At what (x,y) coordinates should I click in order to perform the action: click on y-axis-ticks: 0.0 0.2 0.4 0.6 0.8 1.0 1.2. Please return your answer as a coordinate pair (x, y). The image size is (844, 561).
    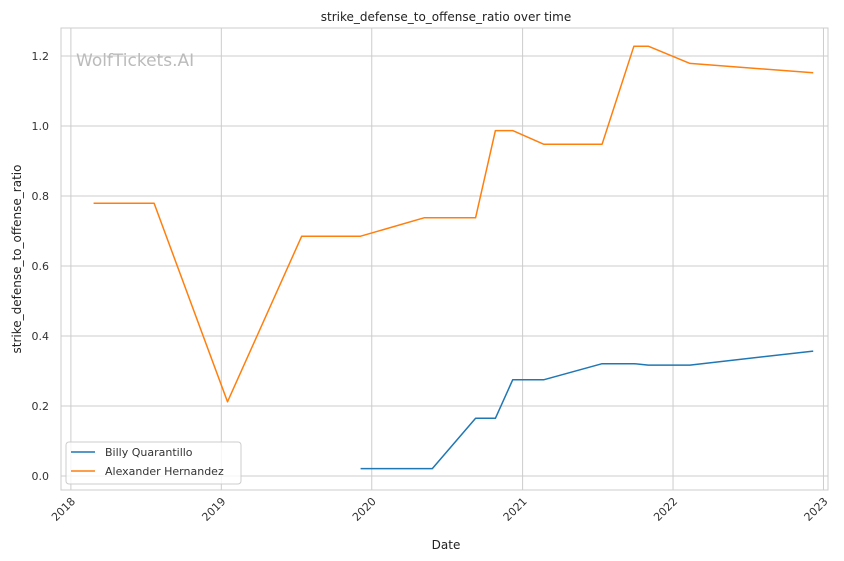
    Looking at the image, I should click on (41, 266).